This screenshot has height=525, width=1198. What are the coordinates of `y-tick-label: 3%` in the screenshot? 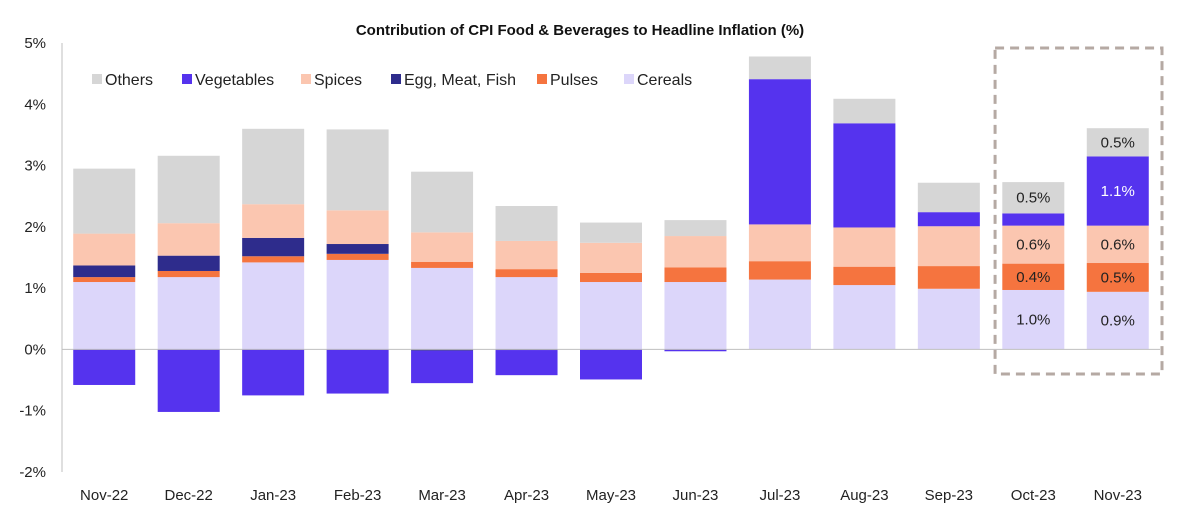 It's located at (35, 166).